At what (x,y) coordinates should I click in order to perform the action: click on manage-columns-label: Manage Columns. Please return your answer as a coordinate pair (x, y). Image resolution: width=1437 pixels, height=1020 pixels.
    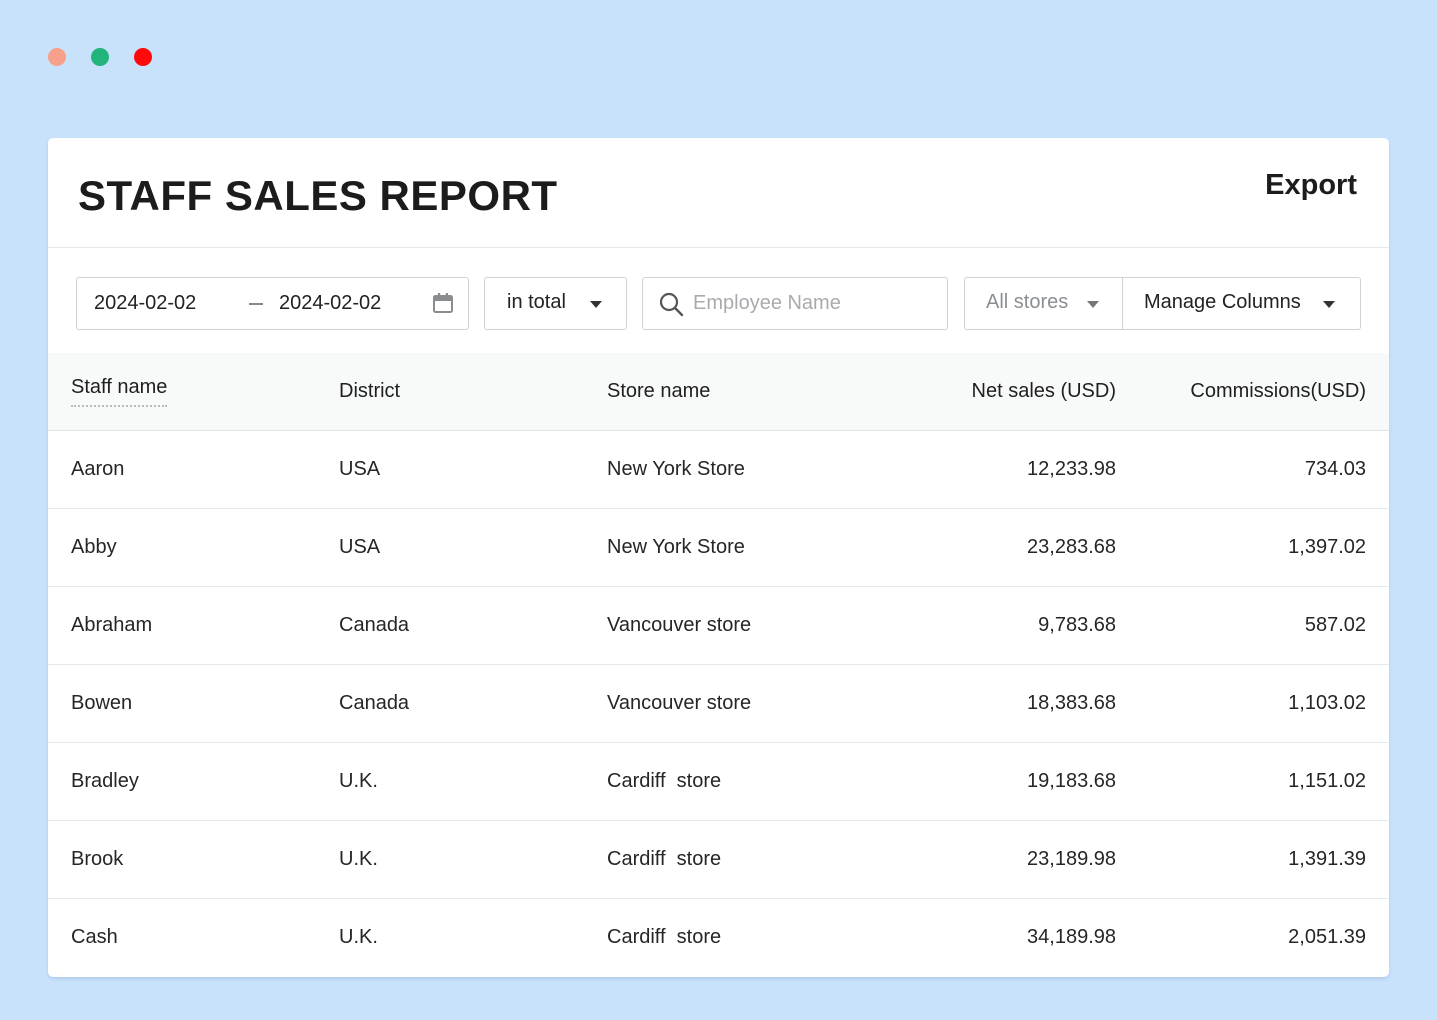
    Looking at the image, I should click on (1222, 302).